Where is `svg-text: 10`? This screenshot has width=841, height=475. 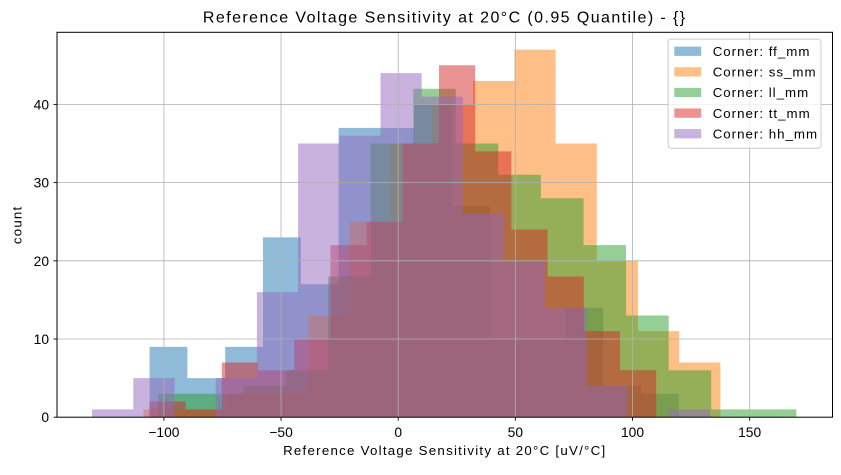
svg-text: 10 is located at coordinates (42, 339).